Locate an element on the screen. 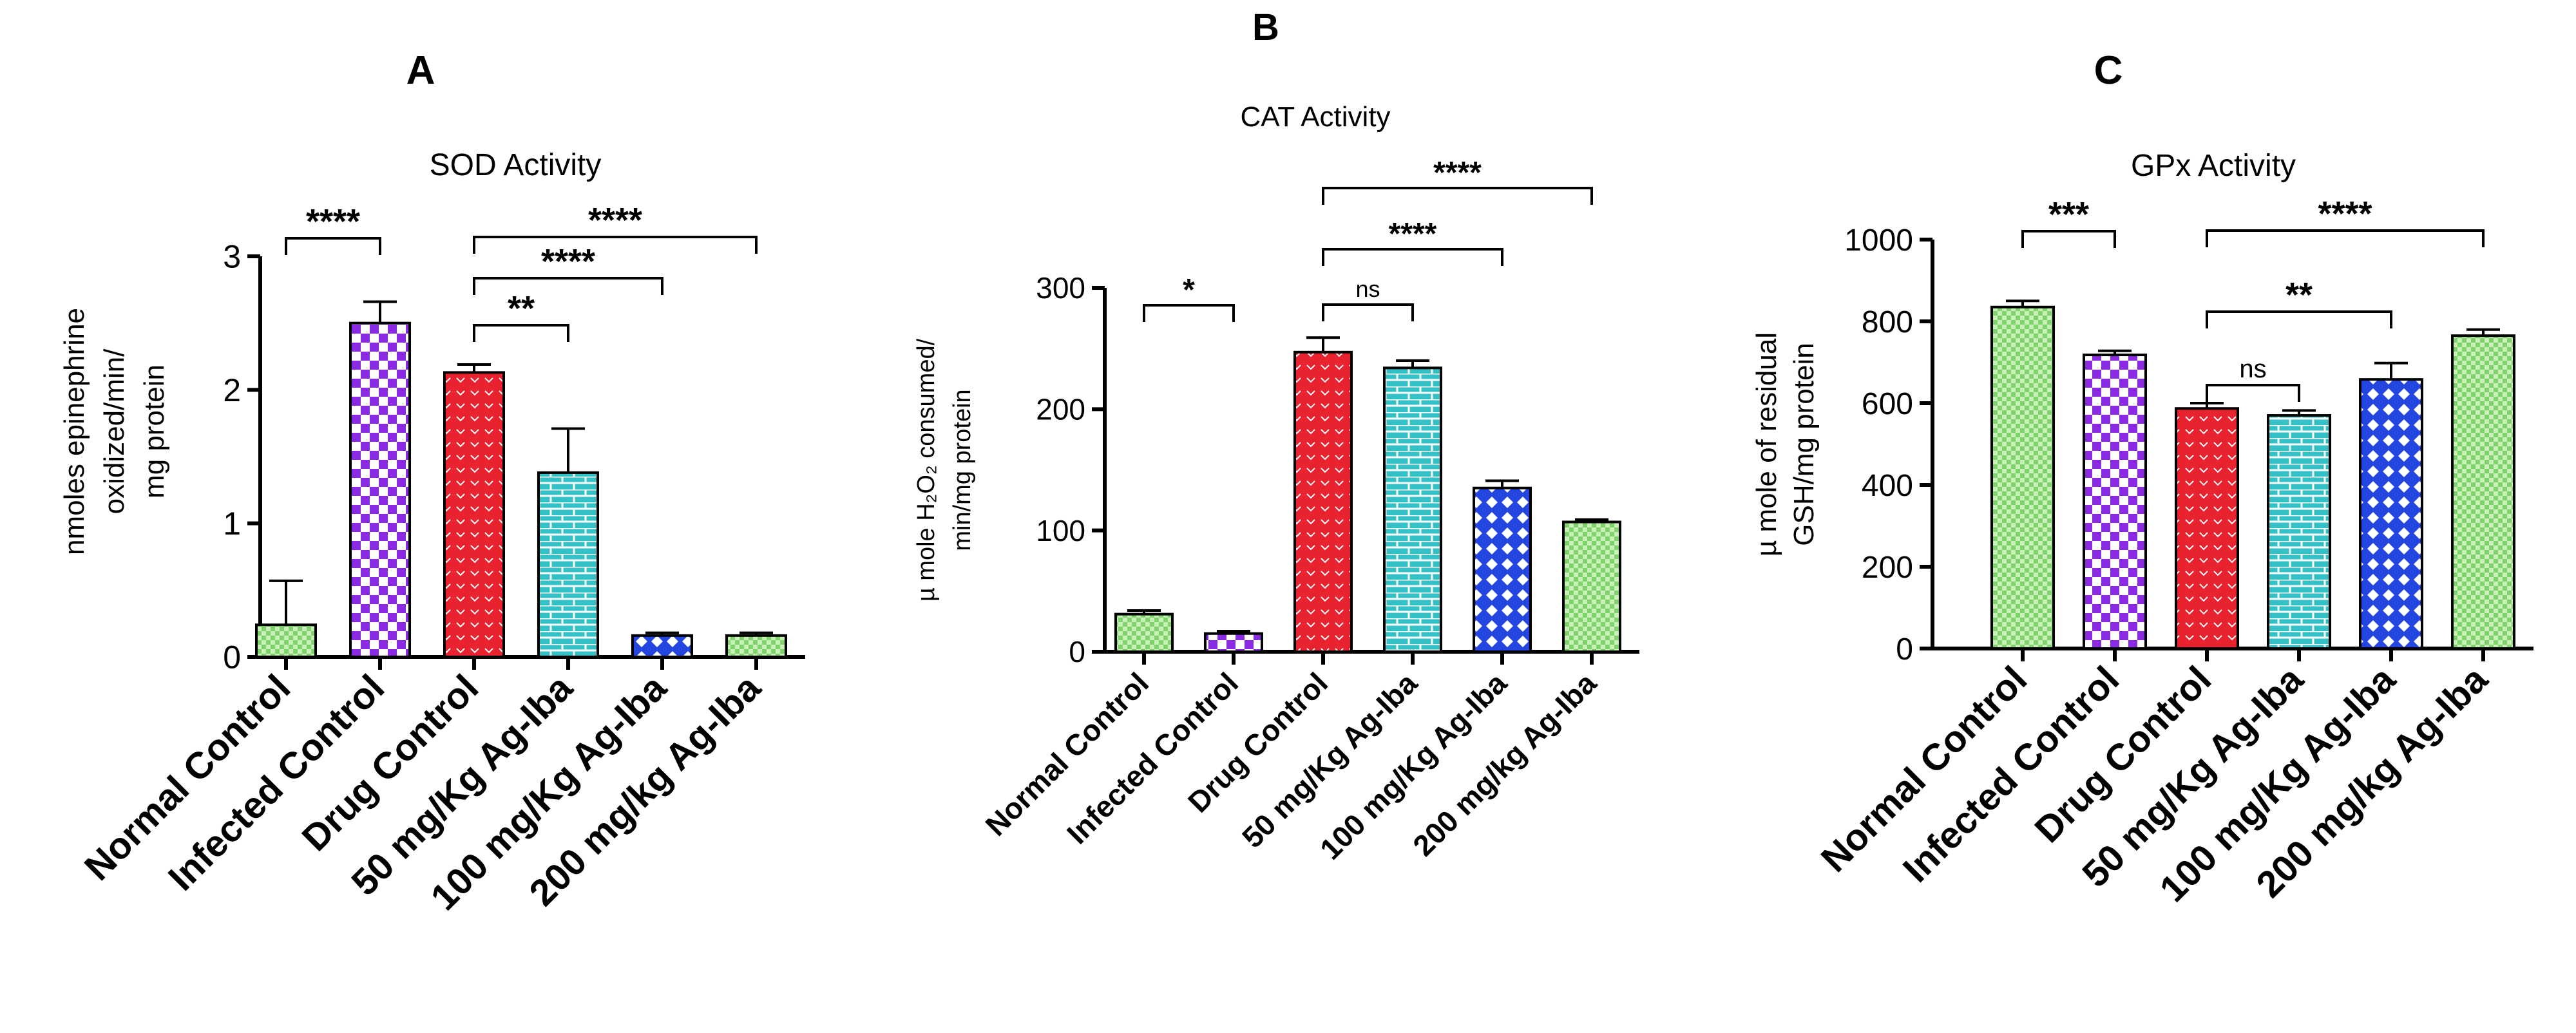 The image size is (2576, 1033). y-tick-label: 400 is located at coordinates (1887, 486).